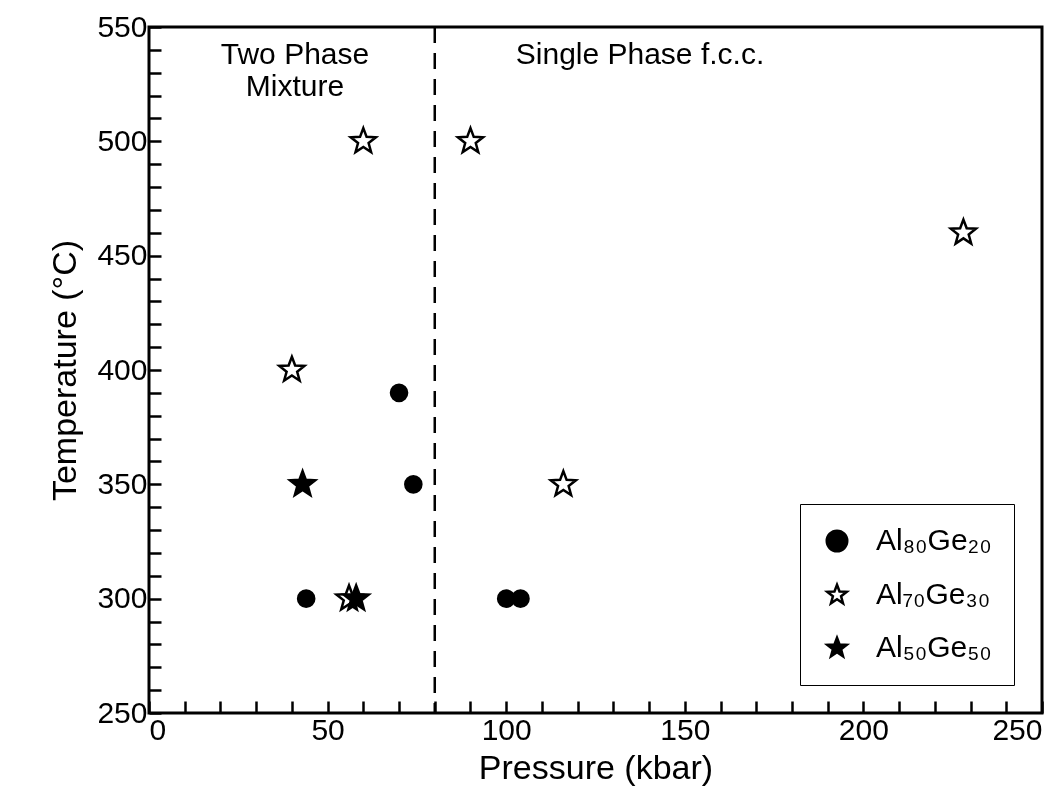 The image size is (1061, 811). What do you see at coordinates (64, 370) in the screenshot?
I see `y-axis-title: Temperature (°C)` at bounding box center [64, 370].